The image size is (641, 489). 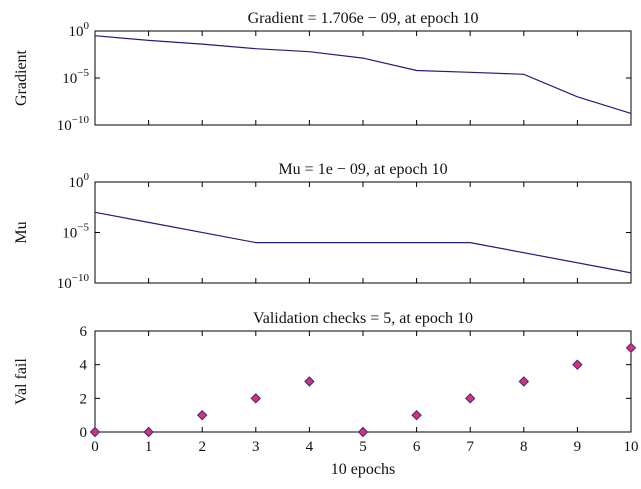 What do you see at coordinates (363, 318) in the screenshot?
I see `chart-title: Validation checks = 5, at epoch 10` at bounding box center [363, 318].